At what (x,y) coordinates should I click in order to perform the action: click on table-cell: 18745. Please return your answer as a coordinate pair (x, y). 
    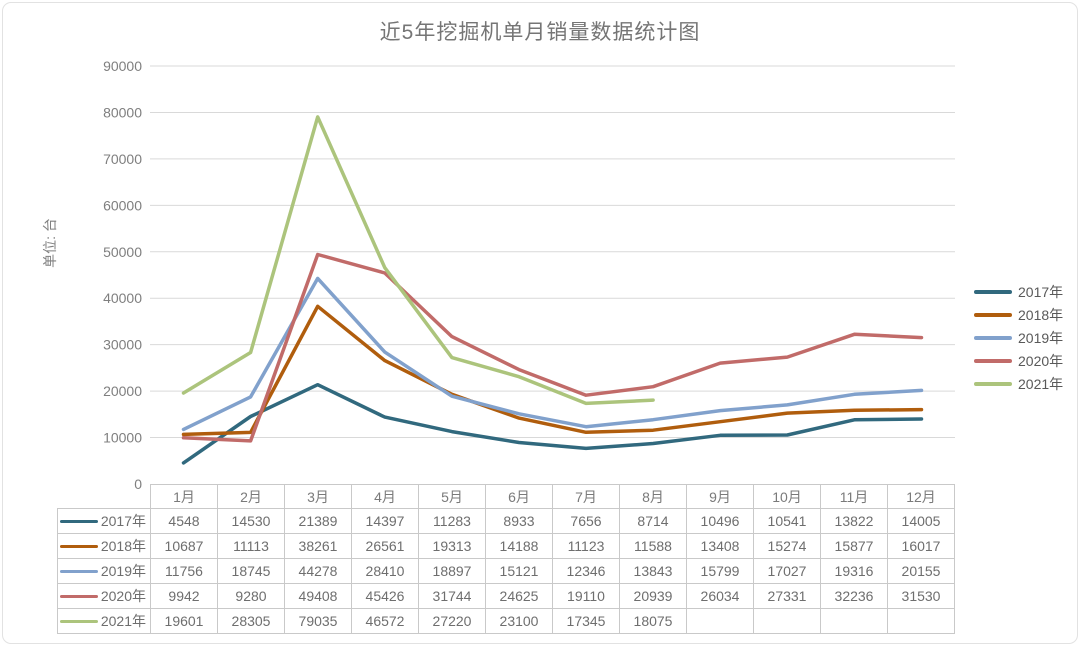
    Looking at the image, I should click on (251, 571).